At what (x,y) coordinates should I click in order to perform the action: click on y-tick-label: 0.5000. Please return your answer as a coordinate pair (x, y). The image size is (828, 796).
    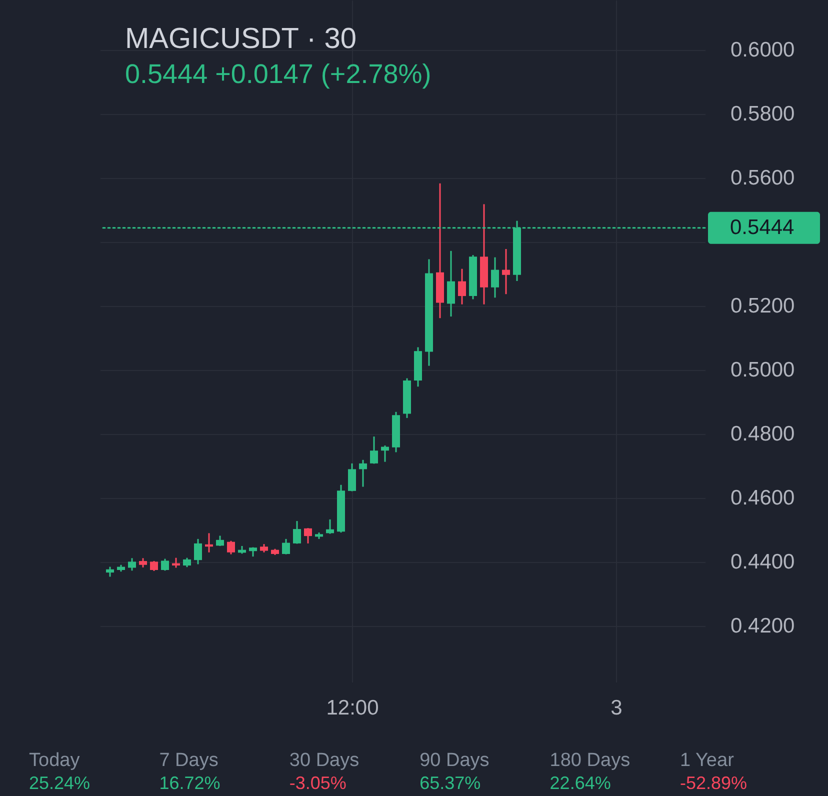
    Looking at the image, I should click on (762, 370).